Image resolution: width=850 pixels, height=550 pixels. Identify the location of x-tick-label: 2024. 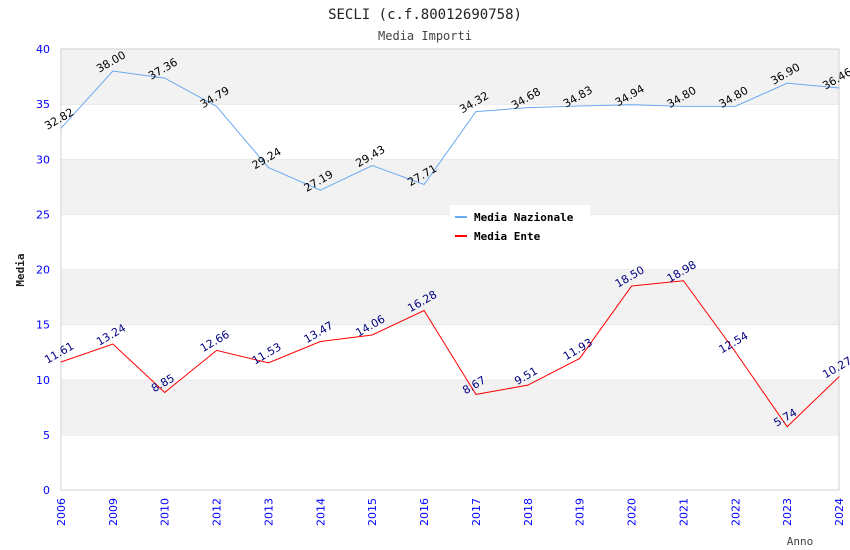
(839, 512).